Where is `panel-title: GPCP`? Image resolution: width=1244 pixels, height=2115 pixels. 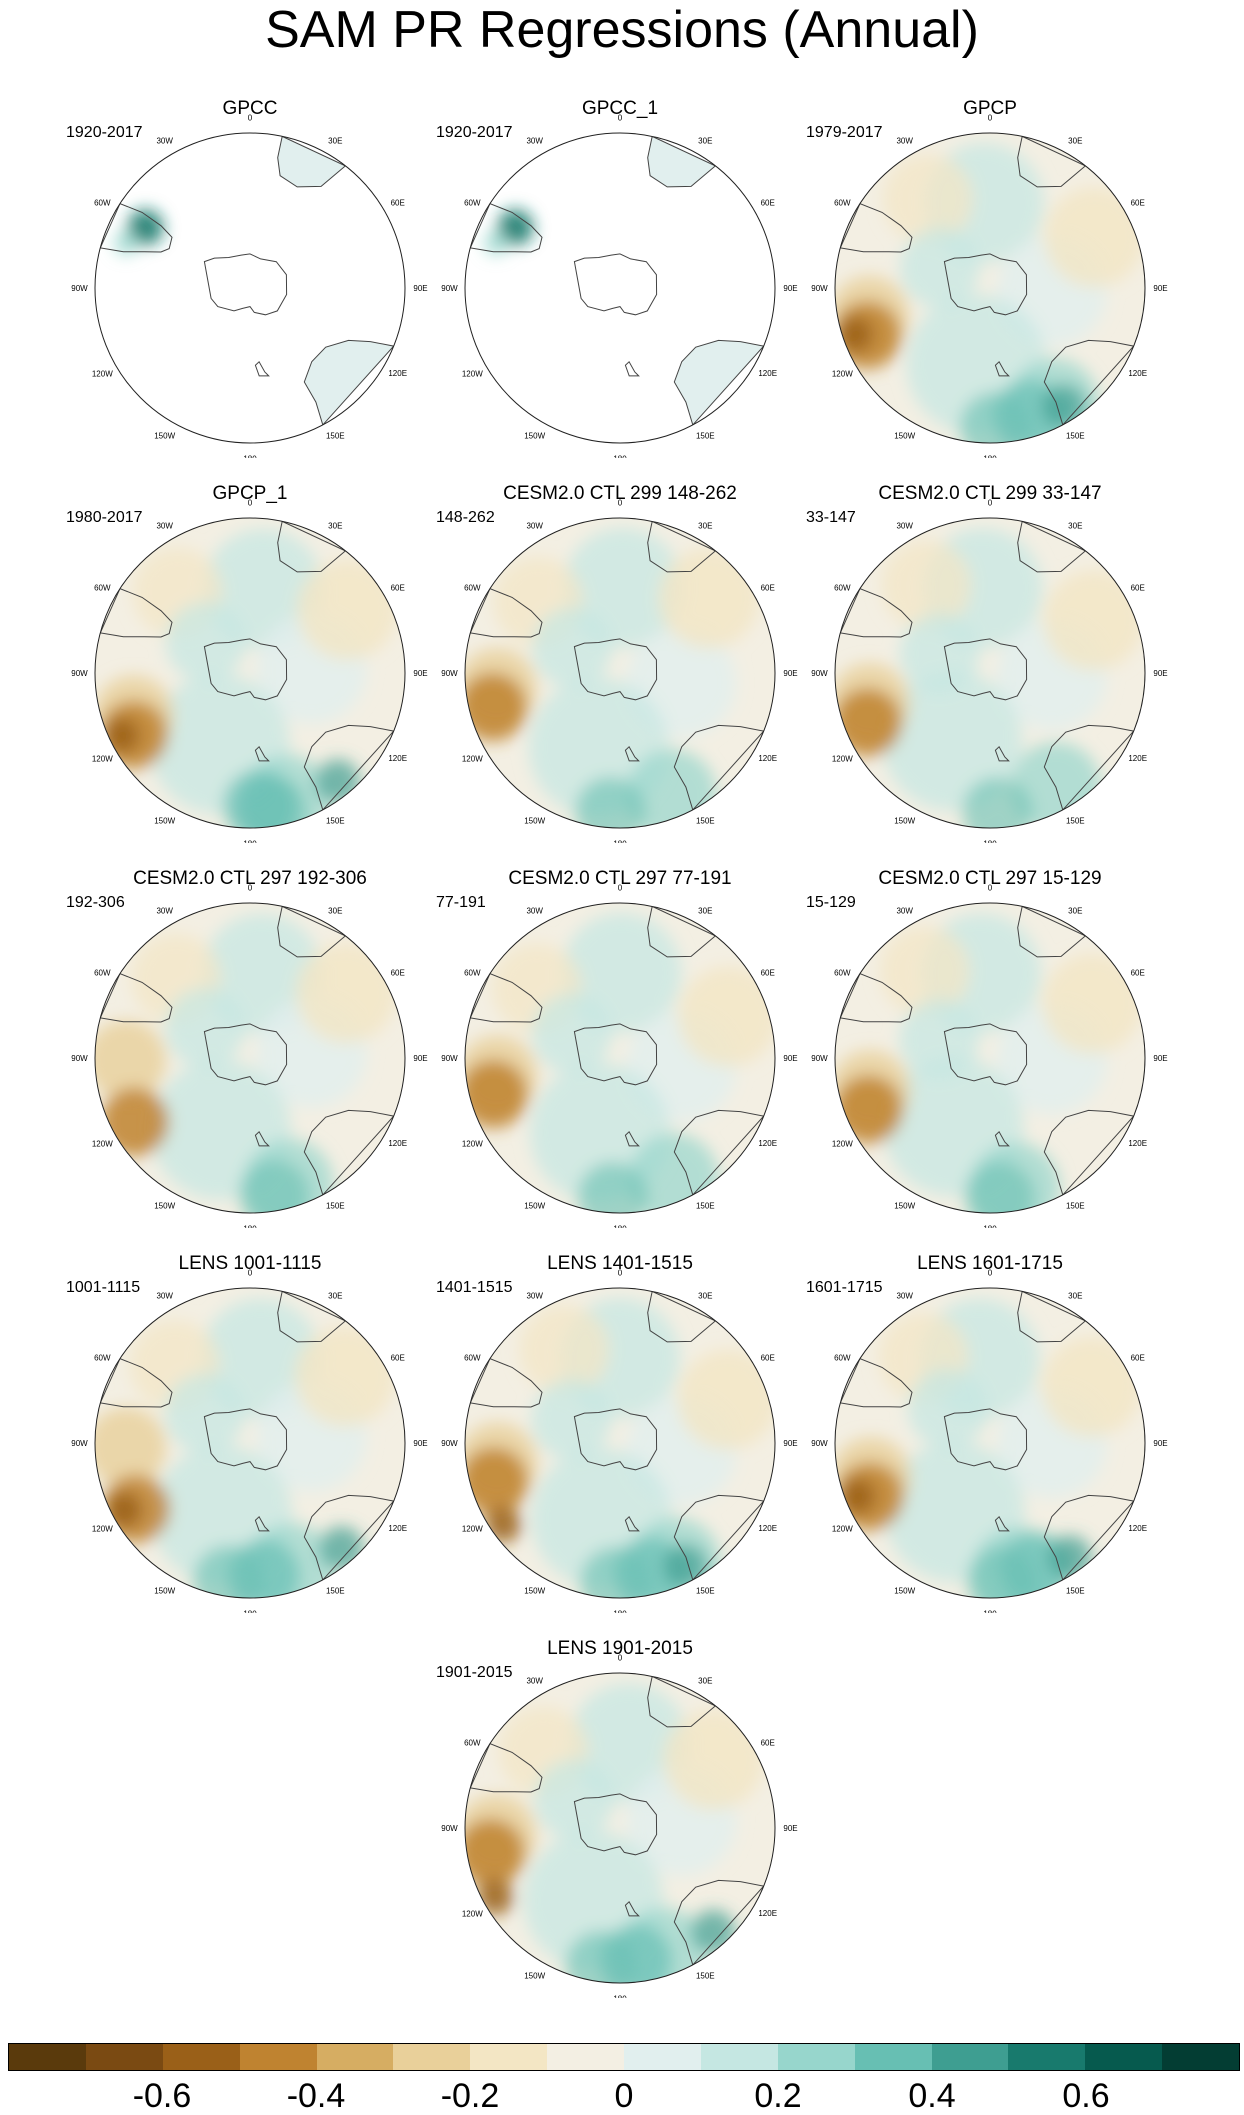
panel-title: GPCP is located at coordinates (990, 108).